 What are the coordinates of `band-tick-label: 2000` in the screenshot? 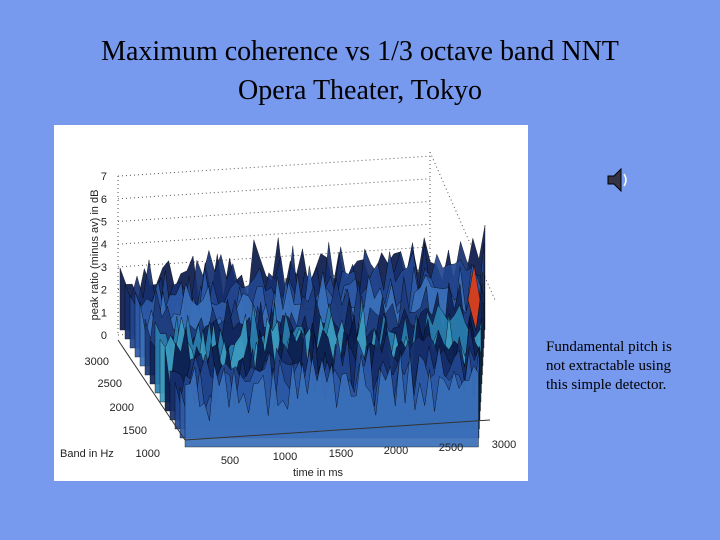 It's located at (122, 408).